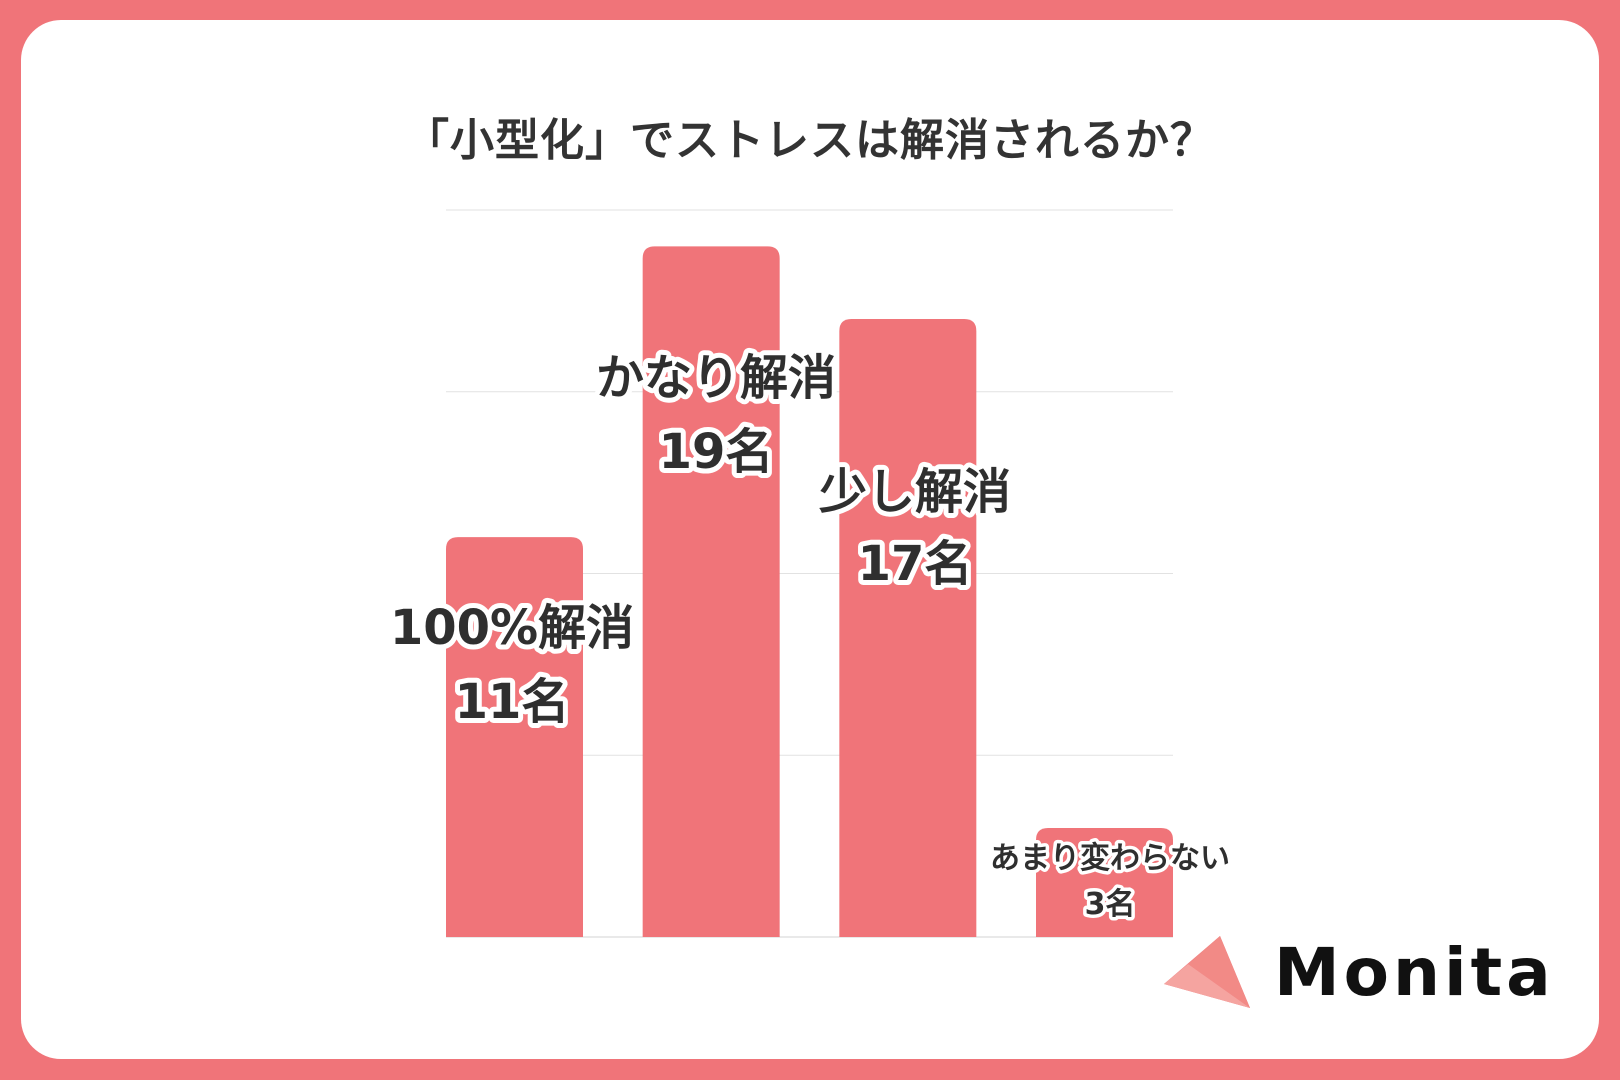 Image resolution: width=1620 pixels, height=1080 pixels. What do you see at coordinates (716, 452) in the screenshot?
I see `value-label: 19名` at bounding box center [716, 452].